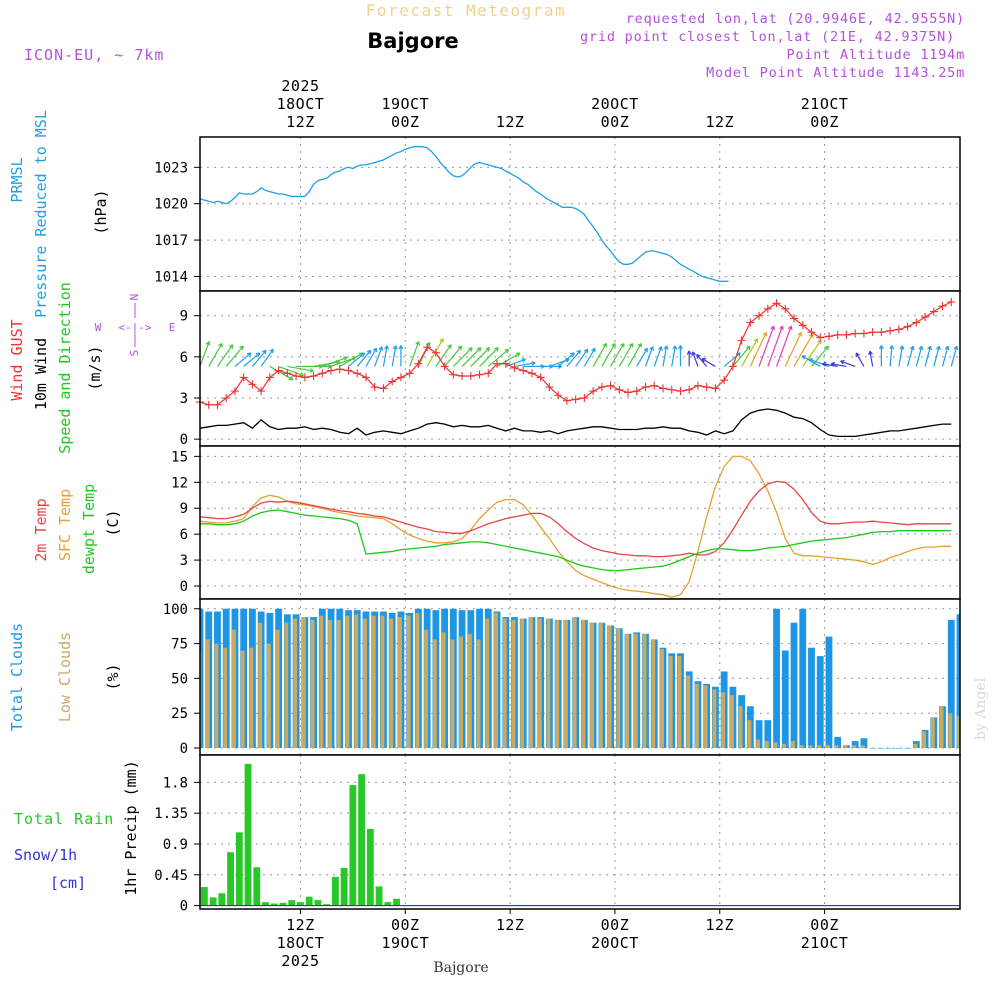  I want to click on panel-temperature: 0 3 6 9 12 15 2m Temp SFC Temp dewpt Temp (C), so click(496, 522).